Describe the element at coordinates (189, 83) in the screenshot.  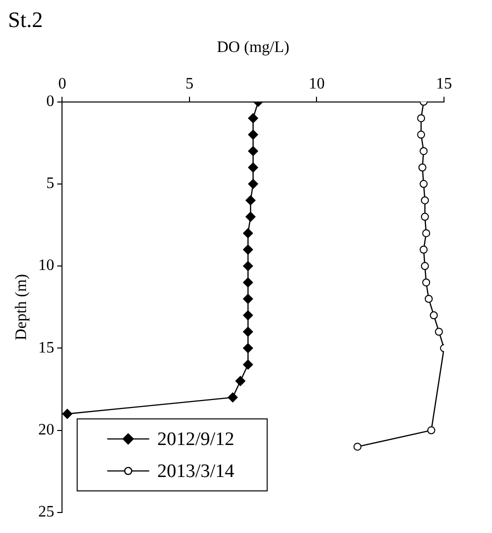
I see `x-tick-label: 5` at that location.